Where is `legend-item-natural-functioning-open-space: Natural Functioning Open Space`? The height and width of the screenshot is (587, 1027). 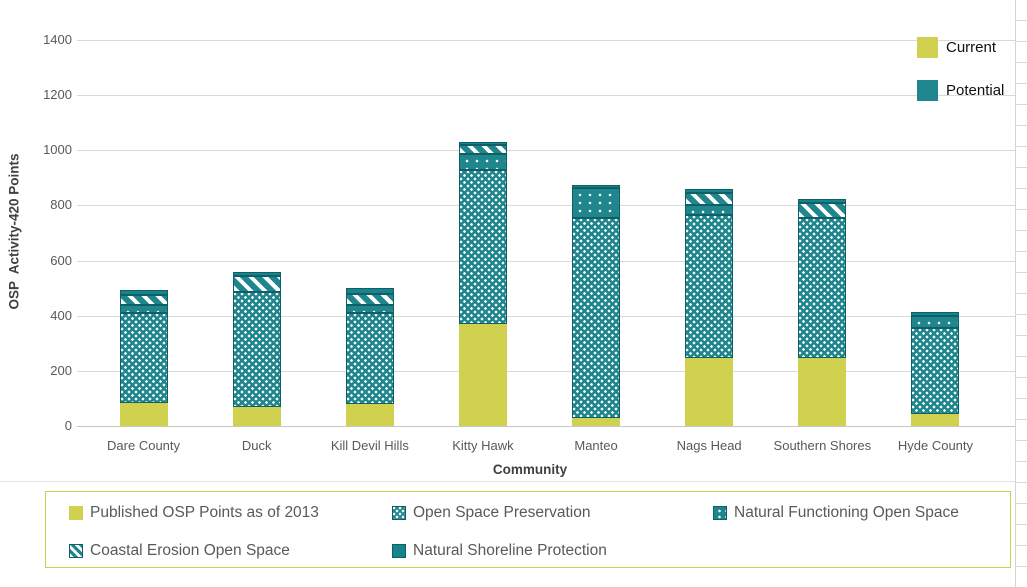
legend-item-natural-functioning-open-space: Natural Functioning Open Space is located at coordinates (836, 513).